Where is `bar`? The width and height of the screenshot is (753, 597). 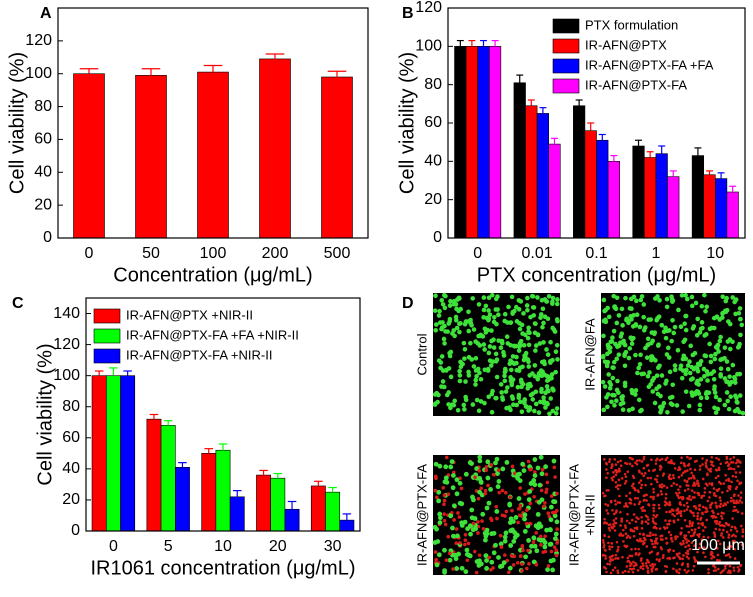 bar is located at coordinates (333, 511).